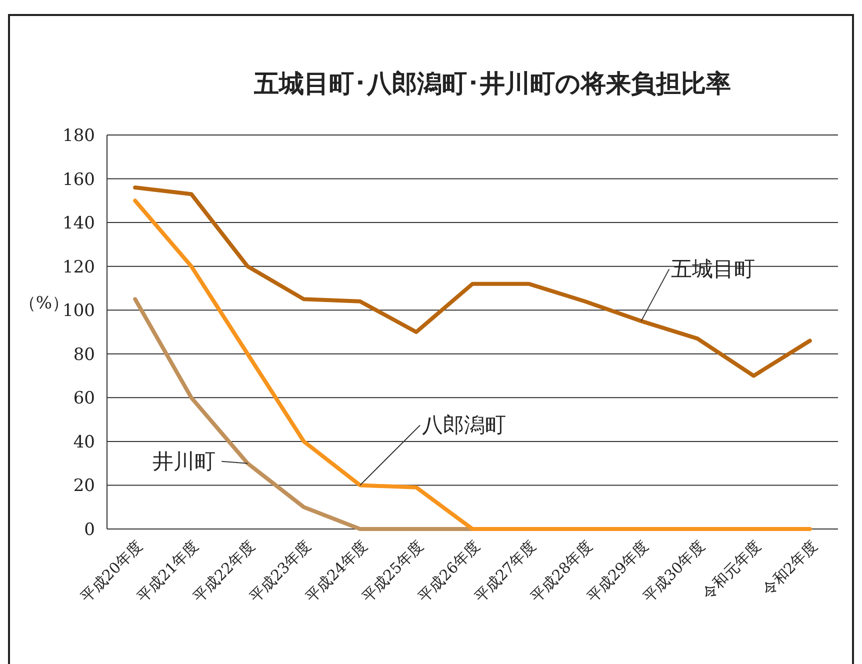 The width and height of the screenshot is (862, 664). I want to click on text: 八郎潟町, so click(464, 425).